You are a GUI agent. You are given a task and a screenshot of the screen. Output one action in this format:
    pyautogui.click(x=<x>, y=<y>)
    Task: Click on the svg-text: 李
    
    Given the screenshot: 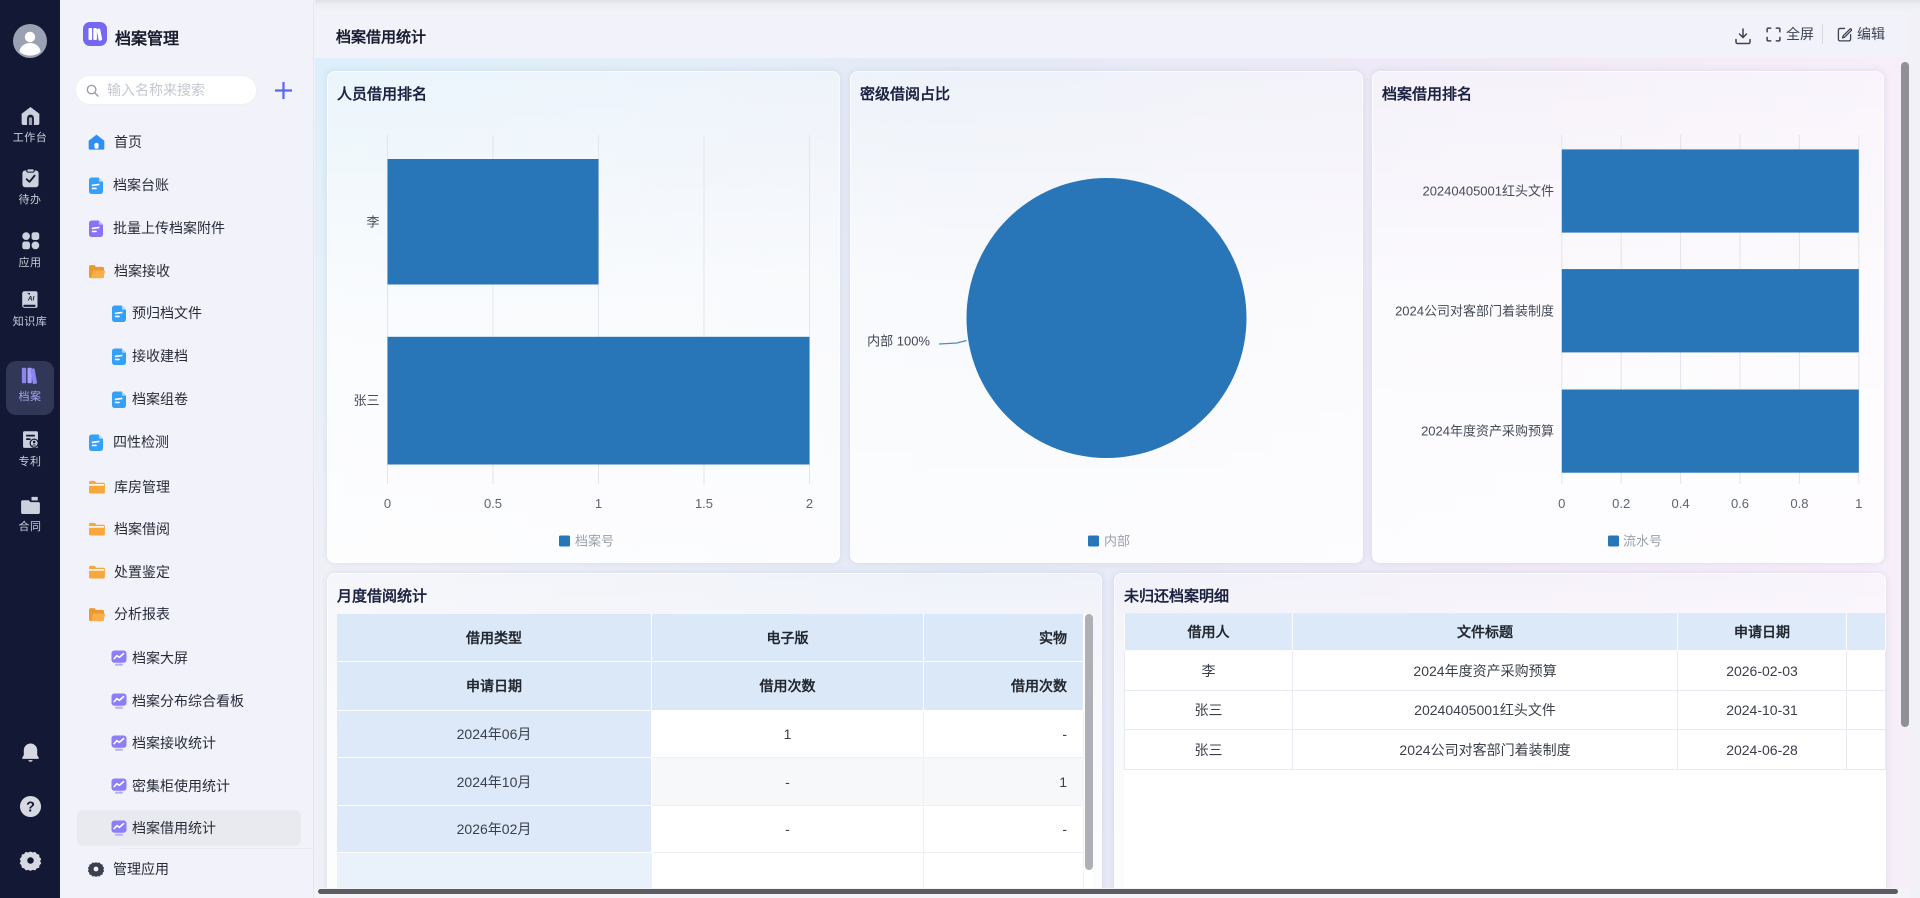 What is the action you would take?
    pyautogui.click(x=372, y=221)
    